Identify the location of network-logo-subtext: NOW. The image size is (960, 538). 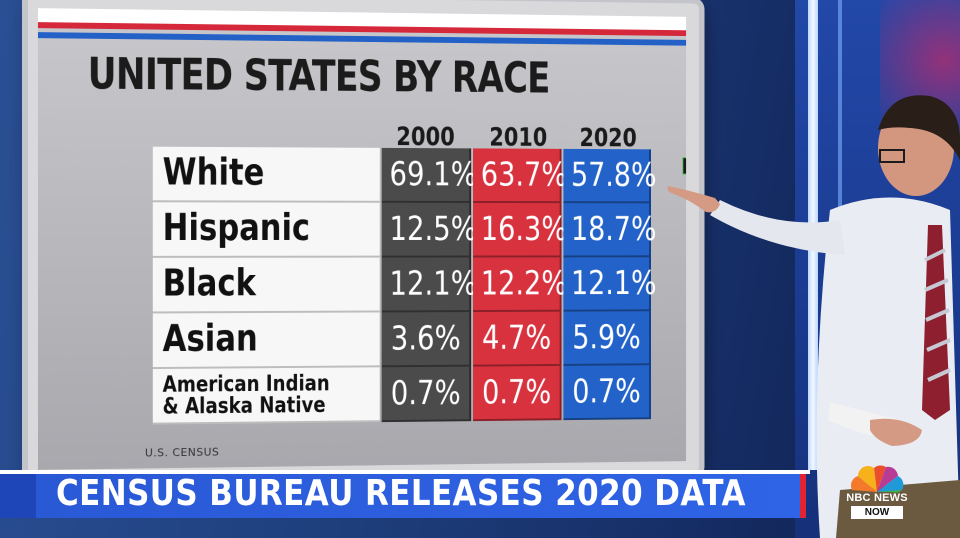
(877, 512).